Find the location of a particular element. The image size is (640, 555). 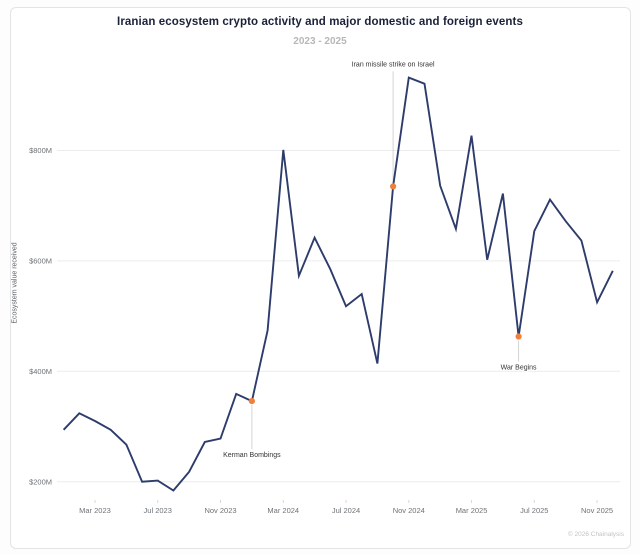

x-tick-label: Nov 2025 is located at coordinates (597, 510).